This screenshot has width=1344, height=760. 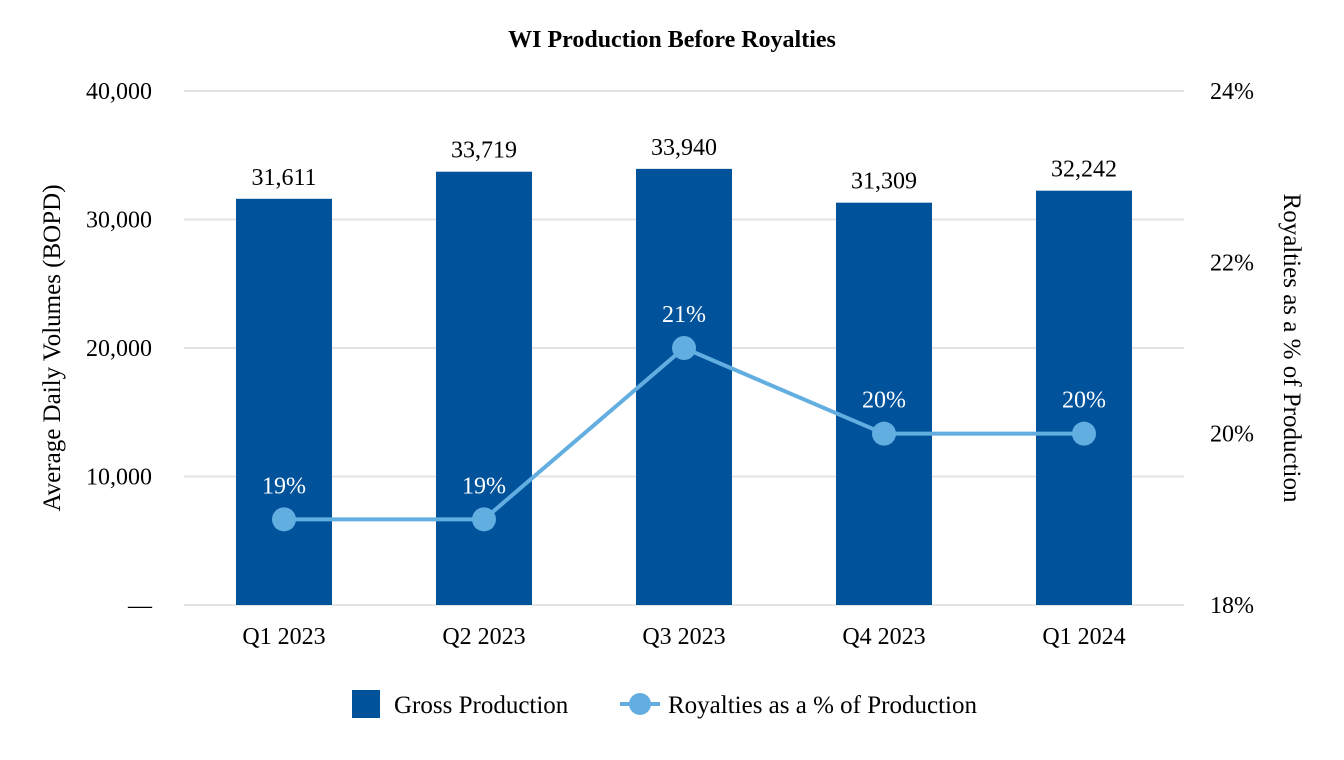 What do you see at coordinates (484, 151) in the screenshot?
I see `bar-value-label: 33,719` at bounding box center [484, 151].